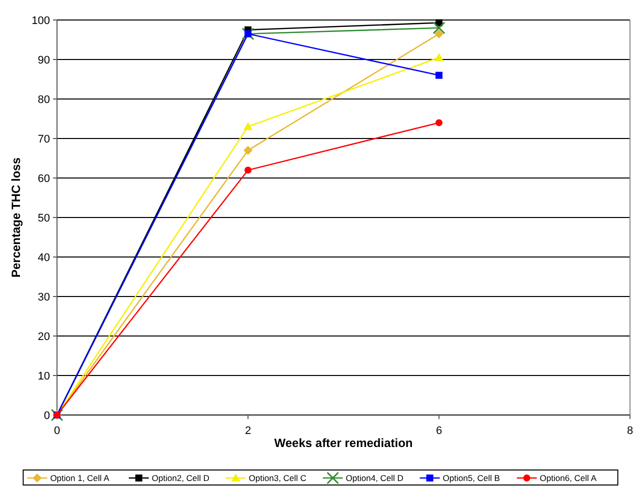  Describe the element at coordinates (41, 20) in the screenshot. I see `y-tick-label: 100` at that location.